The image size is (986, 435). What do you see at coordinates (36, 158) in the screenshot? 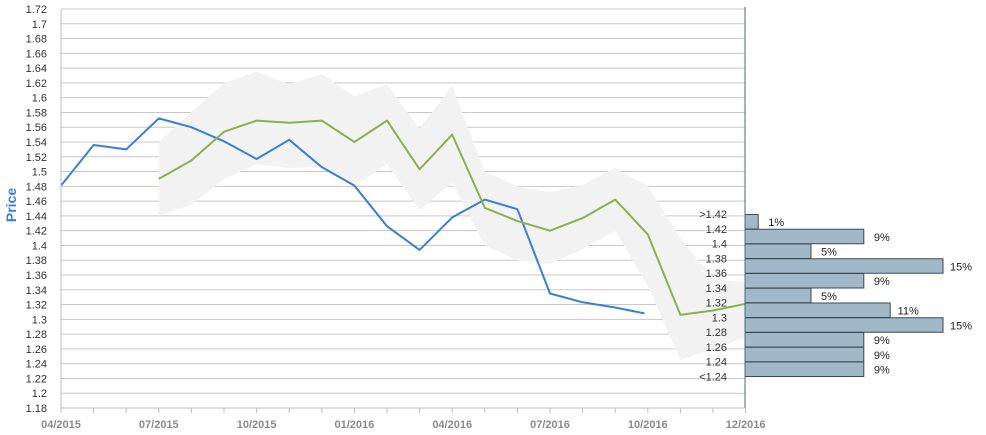
I see `y-tick-label: 1.52` at bounding box center [36, 158].